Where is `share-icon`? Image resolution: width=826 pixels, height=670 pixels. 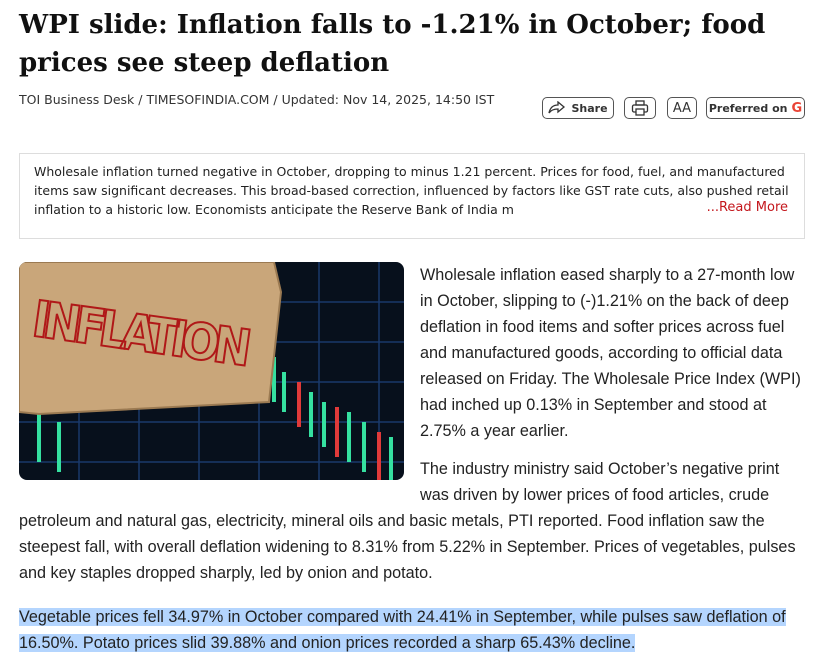 share-icon is located at coordinates (557, 107).